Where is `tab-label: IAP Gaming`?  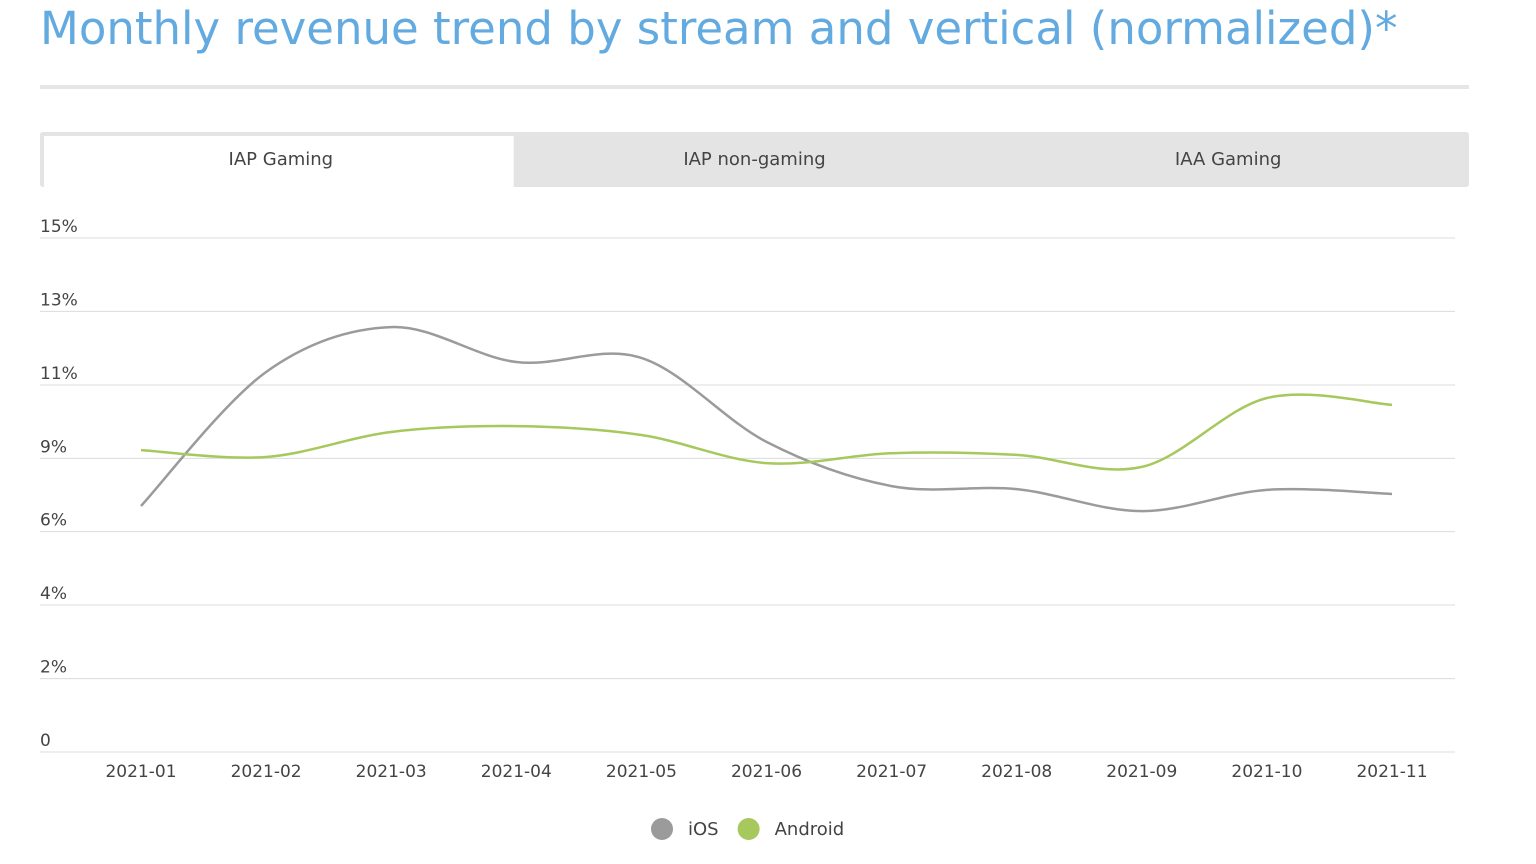
tab-label: IAP Gaming is located at coordinates (281, 159).